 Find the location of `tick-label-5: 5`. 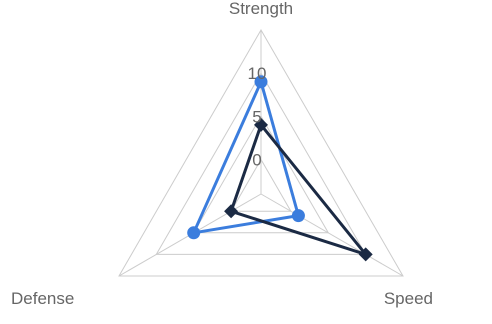

tick-label-5: 5 is located at coordinates (256, 116).